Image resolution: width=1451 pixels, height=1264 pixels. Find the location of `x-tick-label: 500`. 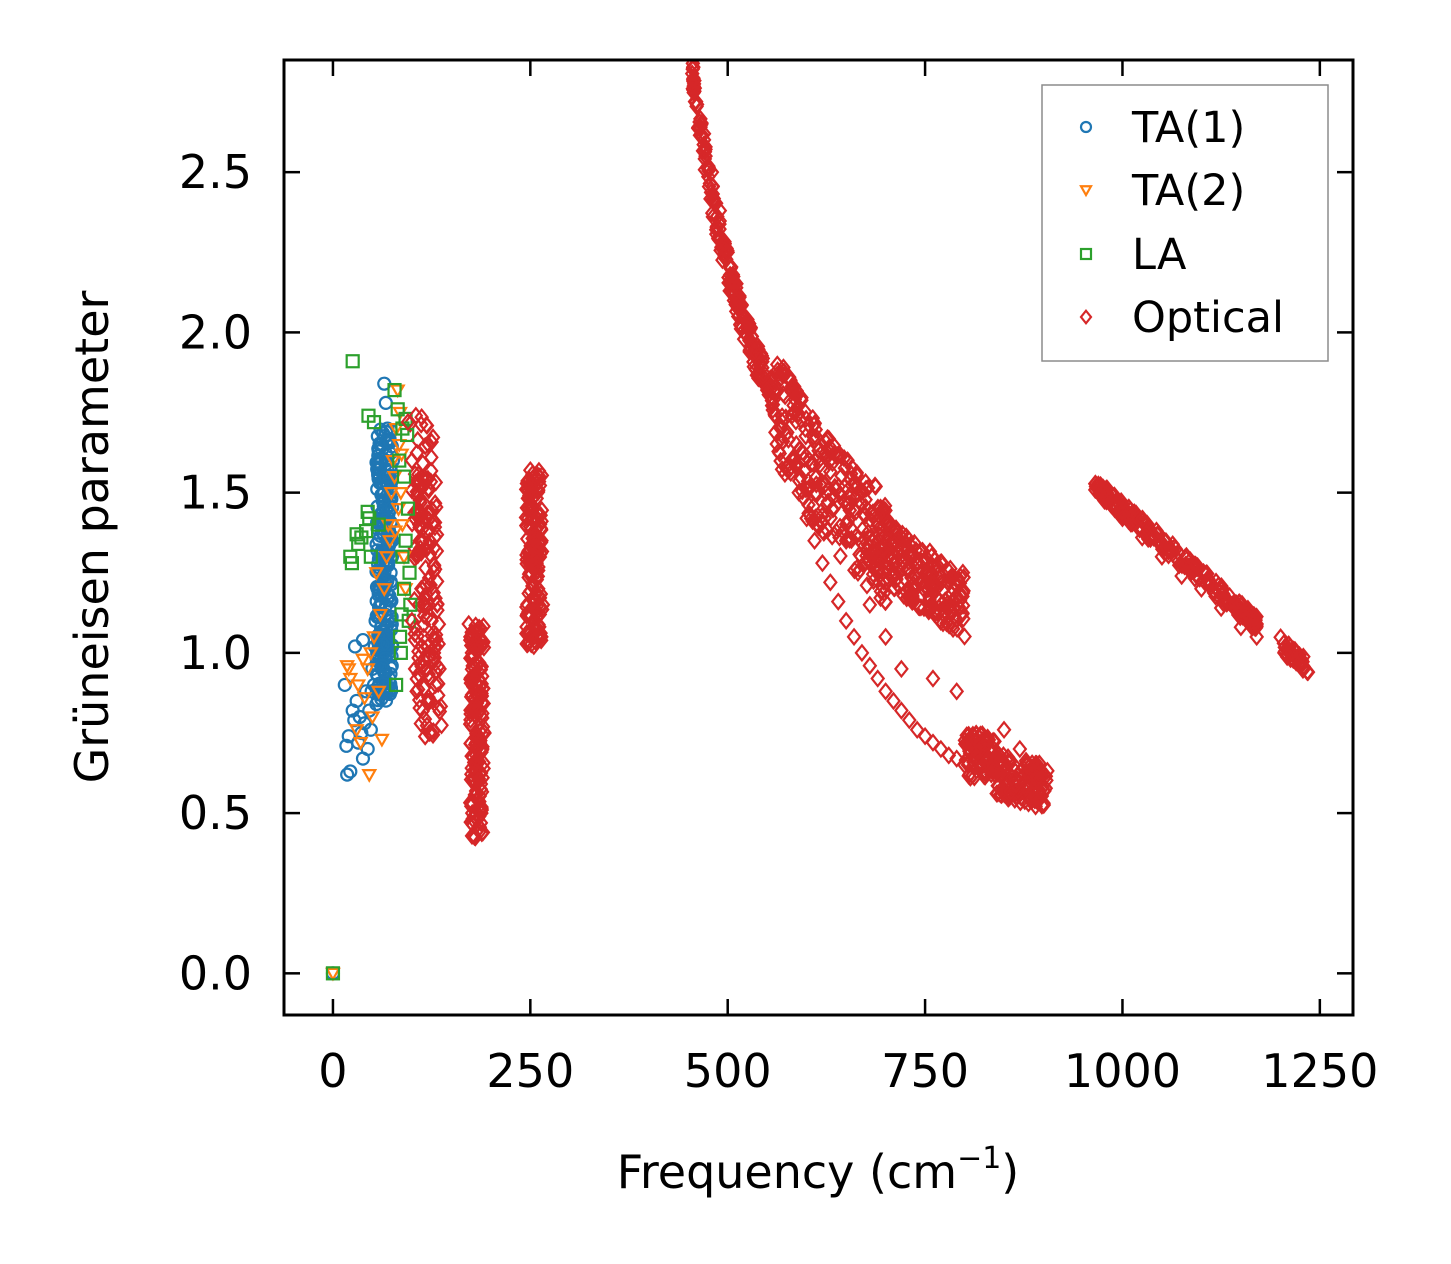

x-tick-label: 500 is located at coordinates (728, 1071).